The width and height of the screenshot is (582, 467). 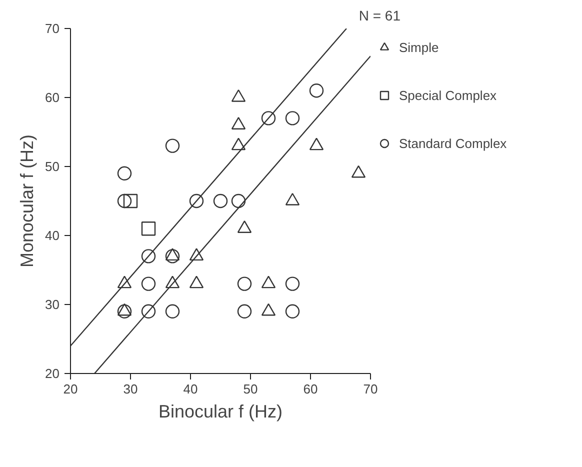 What do you see at coordinates (52, 304) in the screenshot?
I see `y-tick-label: 30` at bounding box center [52, 304].